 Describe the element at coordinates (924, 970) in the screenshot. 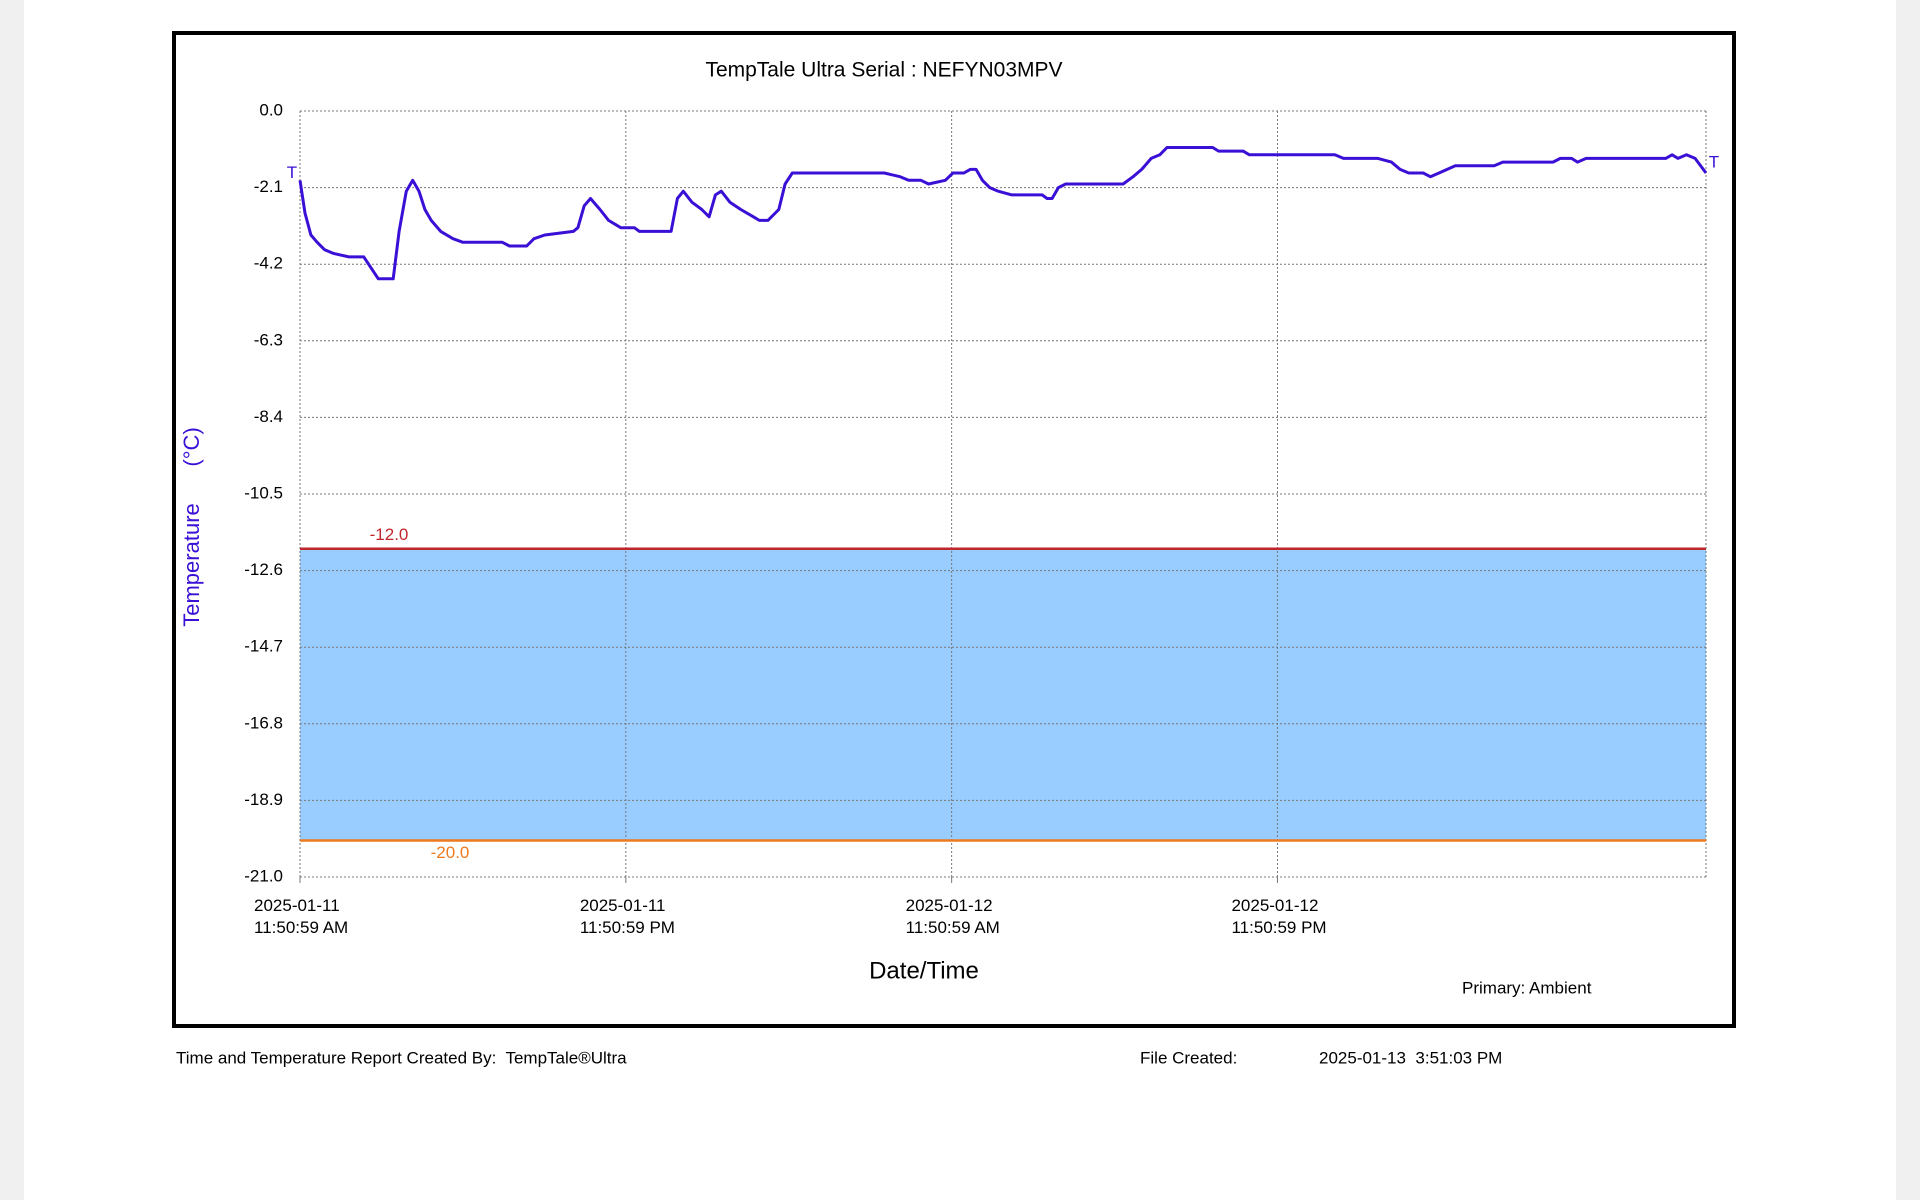

I see `x-axis-label: Date/Time` at that location.